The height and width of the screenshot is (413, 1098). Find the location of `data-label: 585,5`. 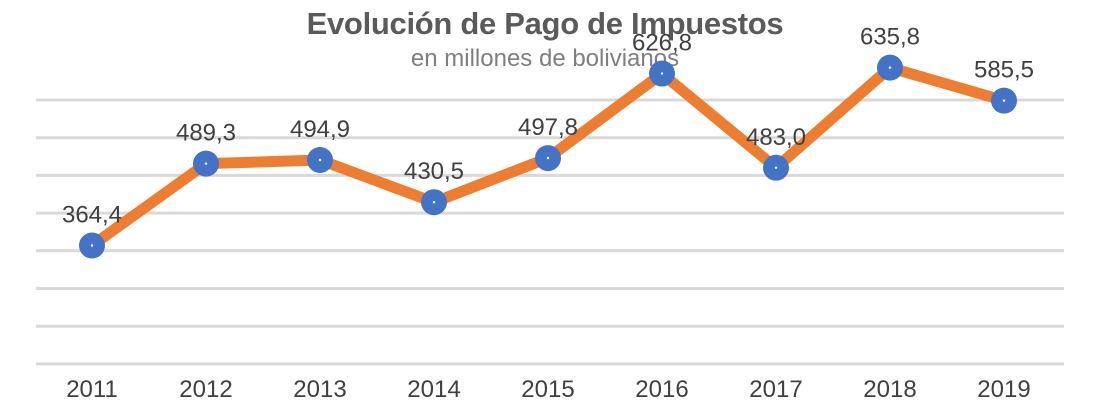

data-label: 585,5 is located at coordinates (1004, 70).